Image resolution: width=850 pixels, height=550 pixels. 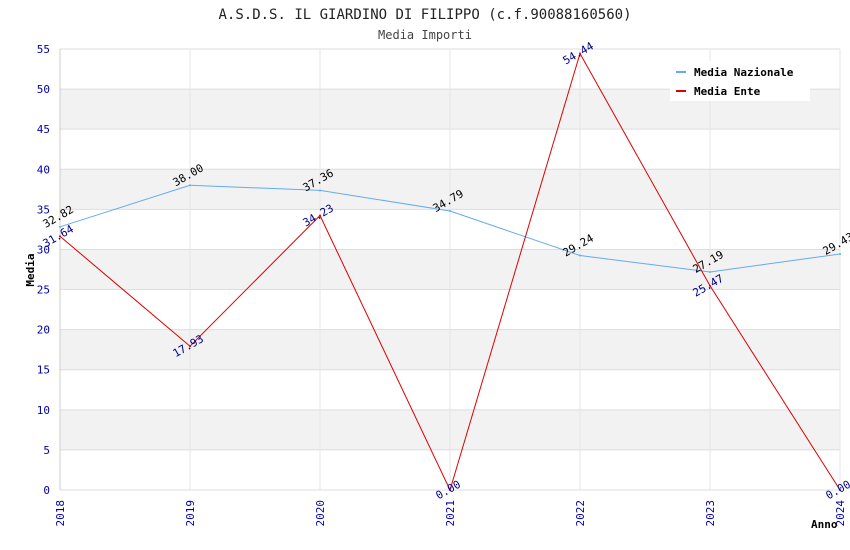 I want to click on y-tick-label: 15, so click(x=43, y=370).